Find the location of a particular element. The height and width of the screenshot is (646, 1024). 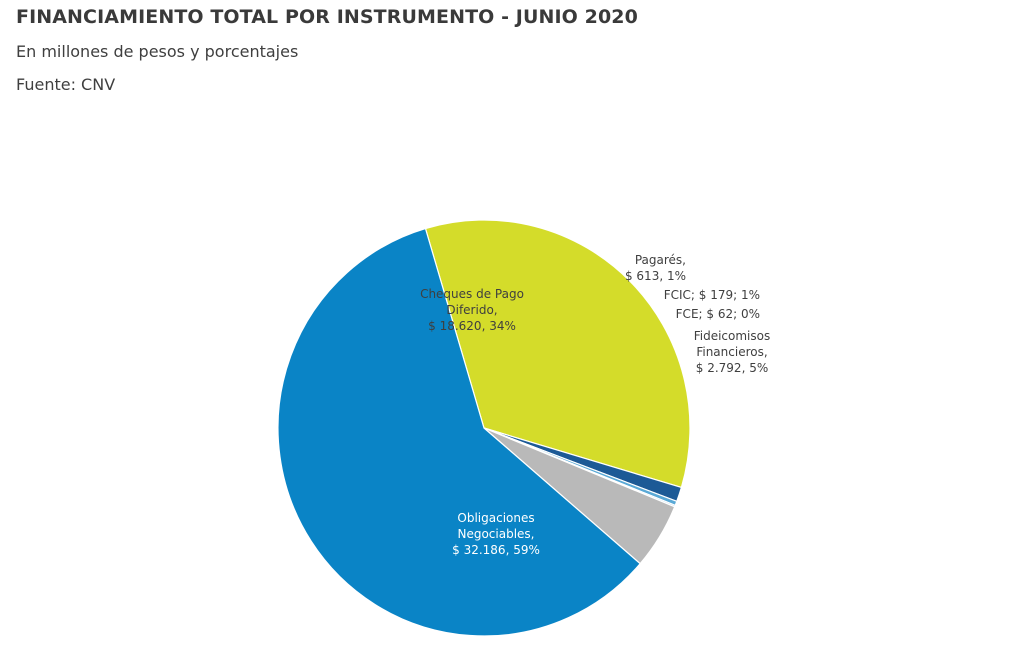

slice-label-line: $ 613, 1% is located at coordinates (655, 276).